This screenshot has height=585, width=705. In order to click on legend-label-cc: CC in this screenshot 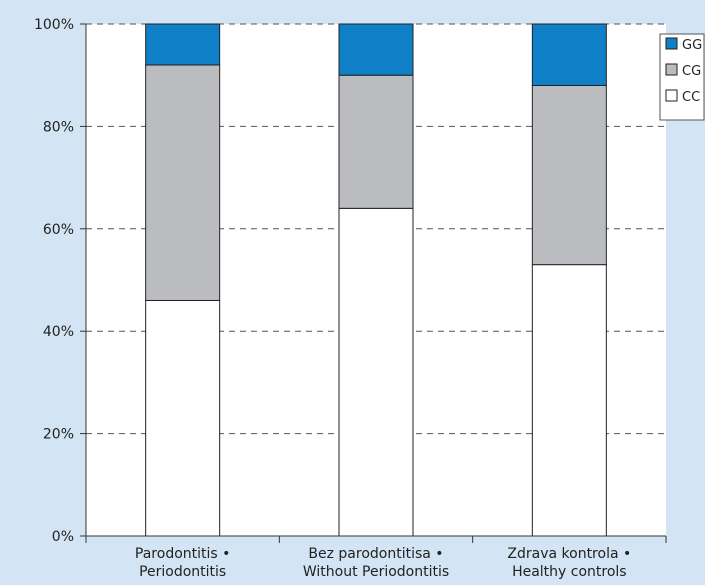, I will do `click(691, 97)`.